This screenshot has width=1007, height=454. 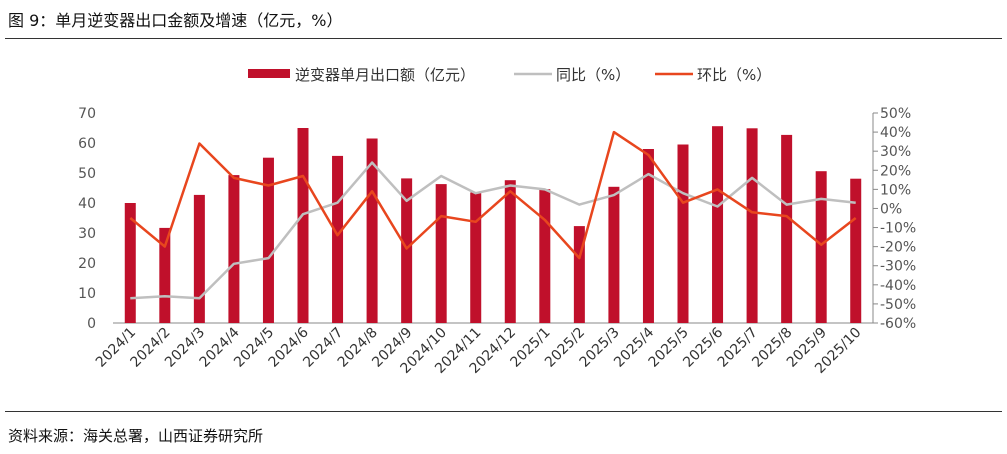 What do you see at coordinates (87, 234) in the screenshot?
I see `left-tick-label: 30` at bounding box center [87, 234].